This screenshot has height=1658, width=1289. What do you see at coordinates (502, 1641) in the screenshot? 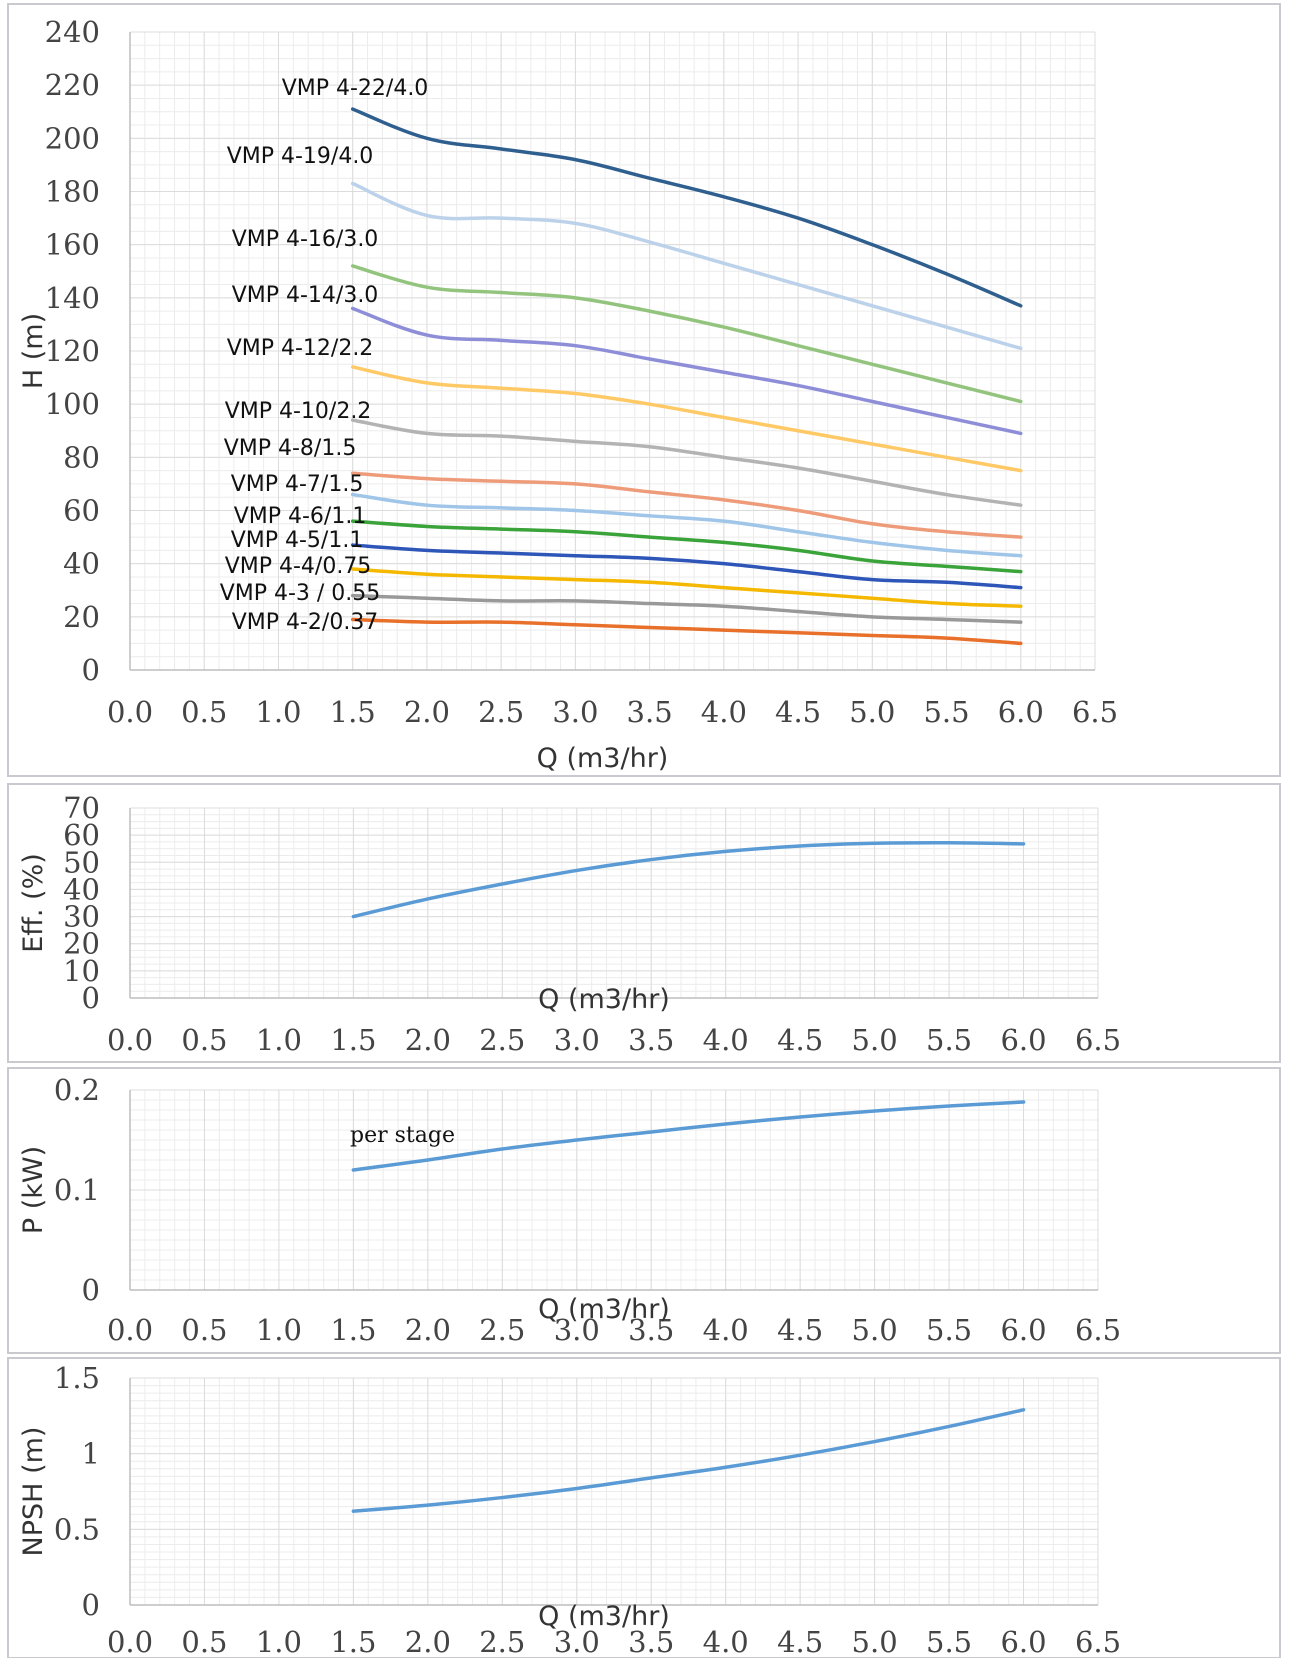
I see `npsh-x-tick-label: 2.5` at bounding box center [502, 1641].